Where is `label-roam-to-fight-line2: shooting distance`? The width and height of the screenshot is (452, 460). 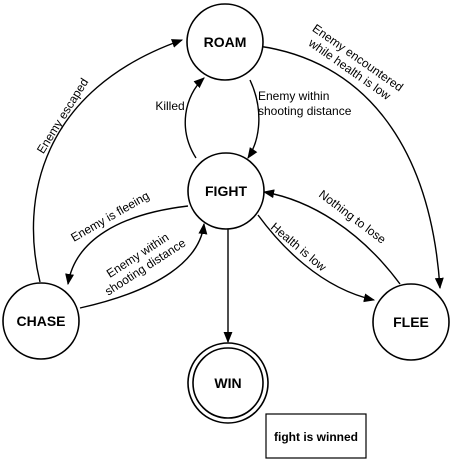
label-roam-to-fight-line2: shooting distance is located at coordinates (305, 111).